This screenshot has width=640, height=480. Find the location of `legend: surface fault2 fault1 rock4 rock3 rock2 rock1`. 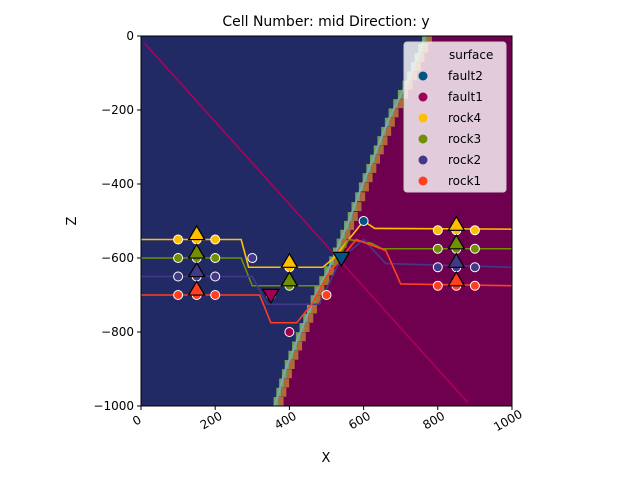

legend: surface fault2 fault1 rock4 rock3 rock2 rock1 is located at coordinates (455, 117).